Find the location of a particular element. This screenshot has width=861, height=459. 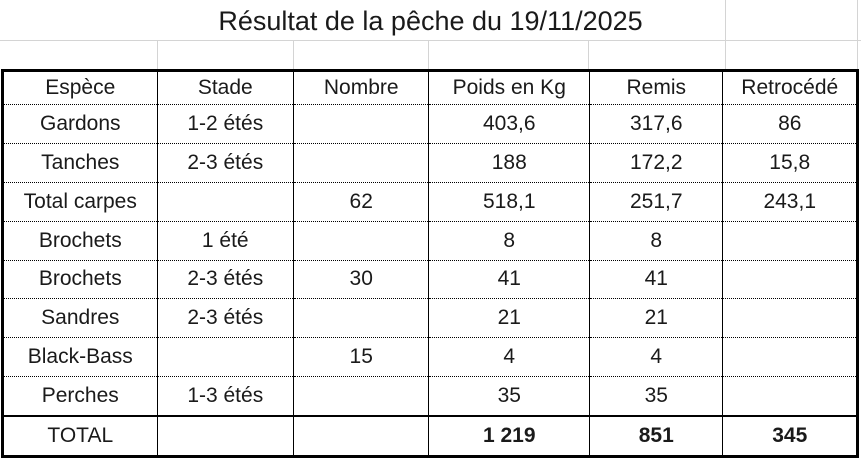

cell-stade: 1 été is located at coordinates (225, 240).